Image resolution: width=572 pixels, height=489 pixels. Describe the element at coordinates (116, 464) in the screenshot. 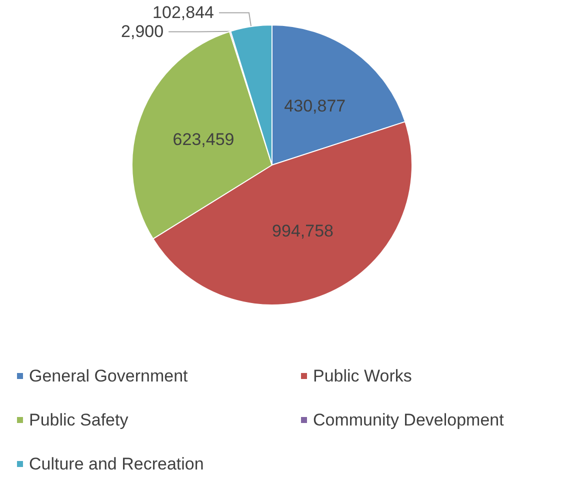

I see `legend-label: Culture and Recreation` at that location.